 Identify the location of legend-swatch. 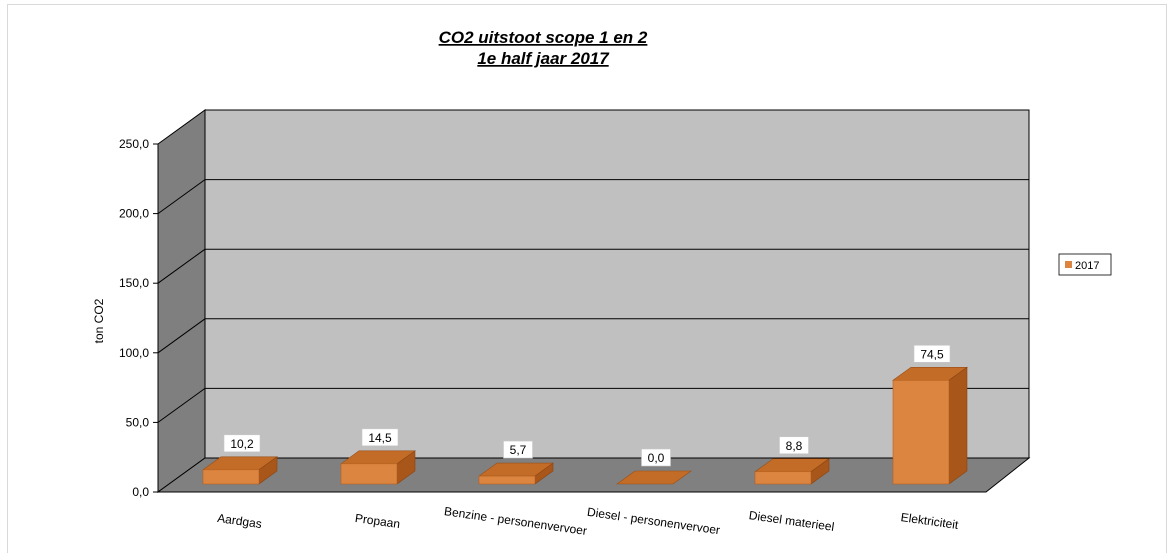
(1068, 264).